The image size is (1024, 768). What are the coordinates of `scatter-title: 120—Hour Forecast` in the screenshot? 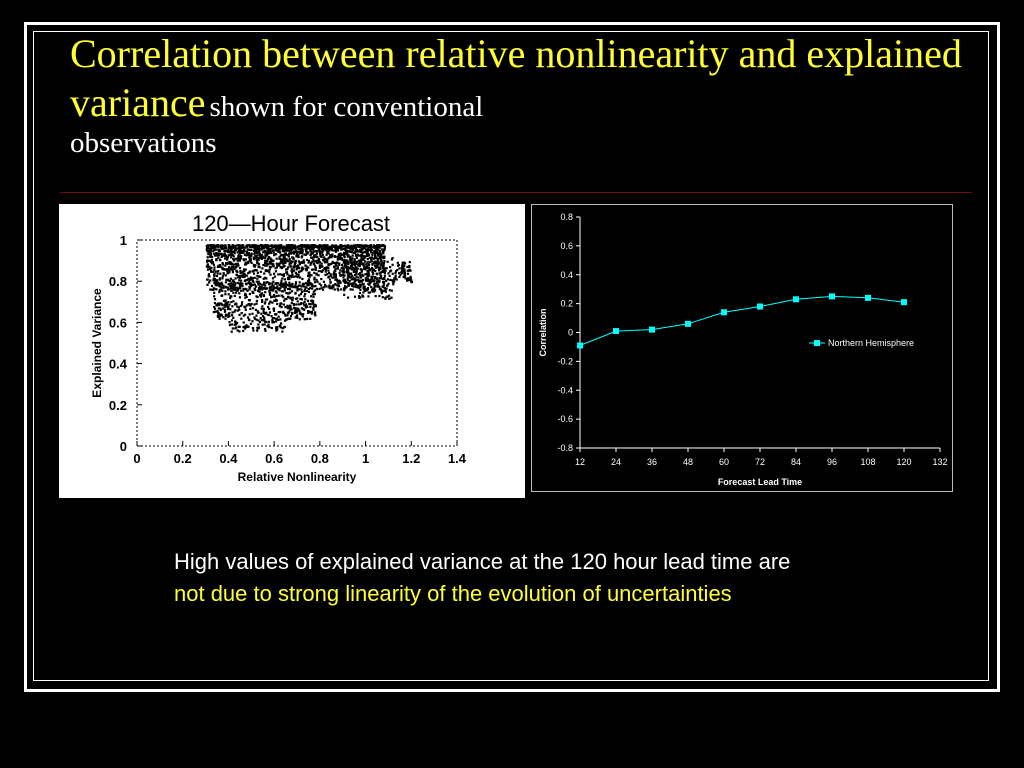 It's located at (291, 223).